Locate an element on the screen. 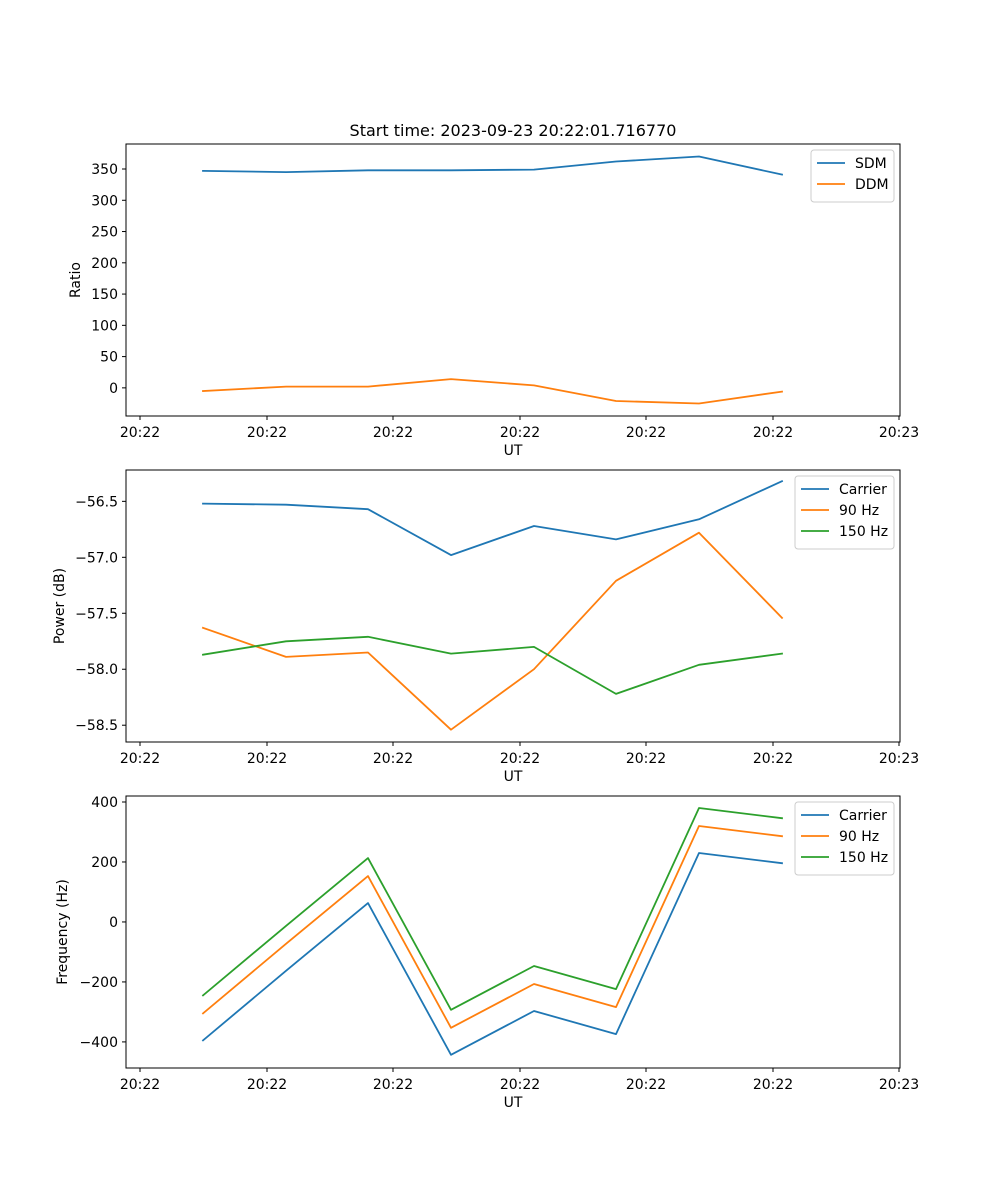 This screenshot has height=1200, width=1000. y-tick-label: 350 is located at coordinates (104, 170).